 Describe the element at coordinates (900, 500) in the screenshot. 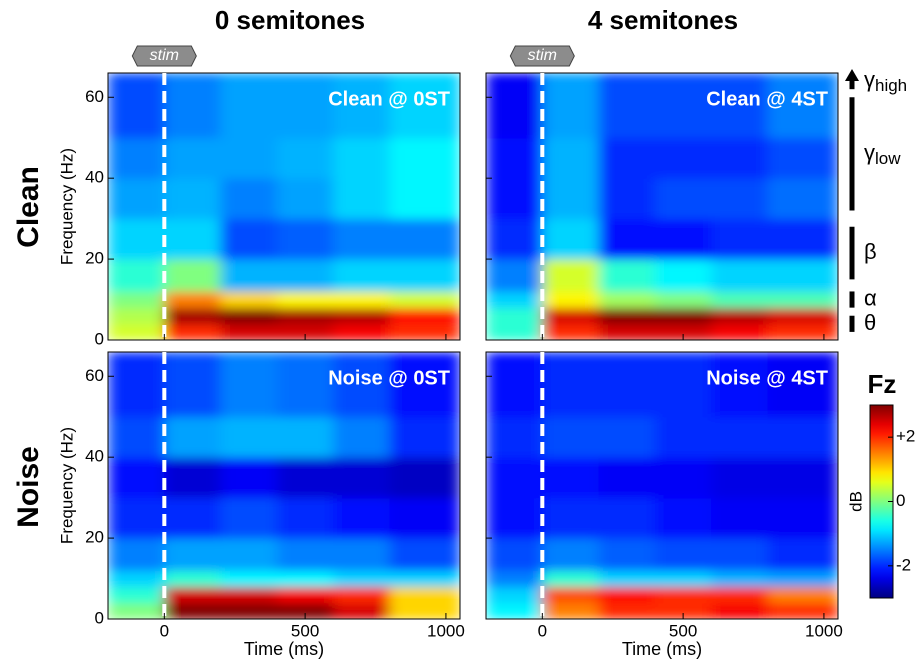

I see `colorbar-tick-label: 0` at that location.